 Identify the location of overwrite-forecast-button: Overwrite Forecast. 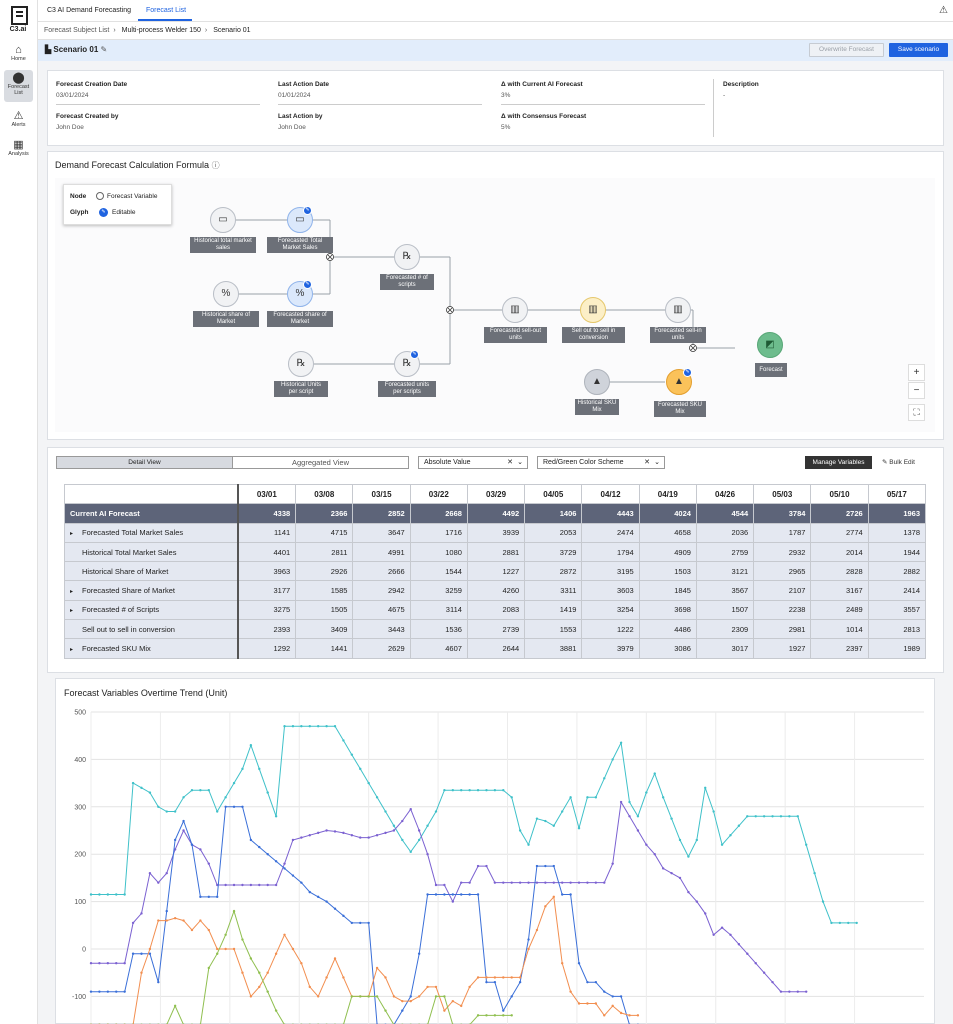
(846, 50).